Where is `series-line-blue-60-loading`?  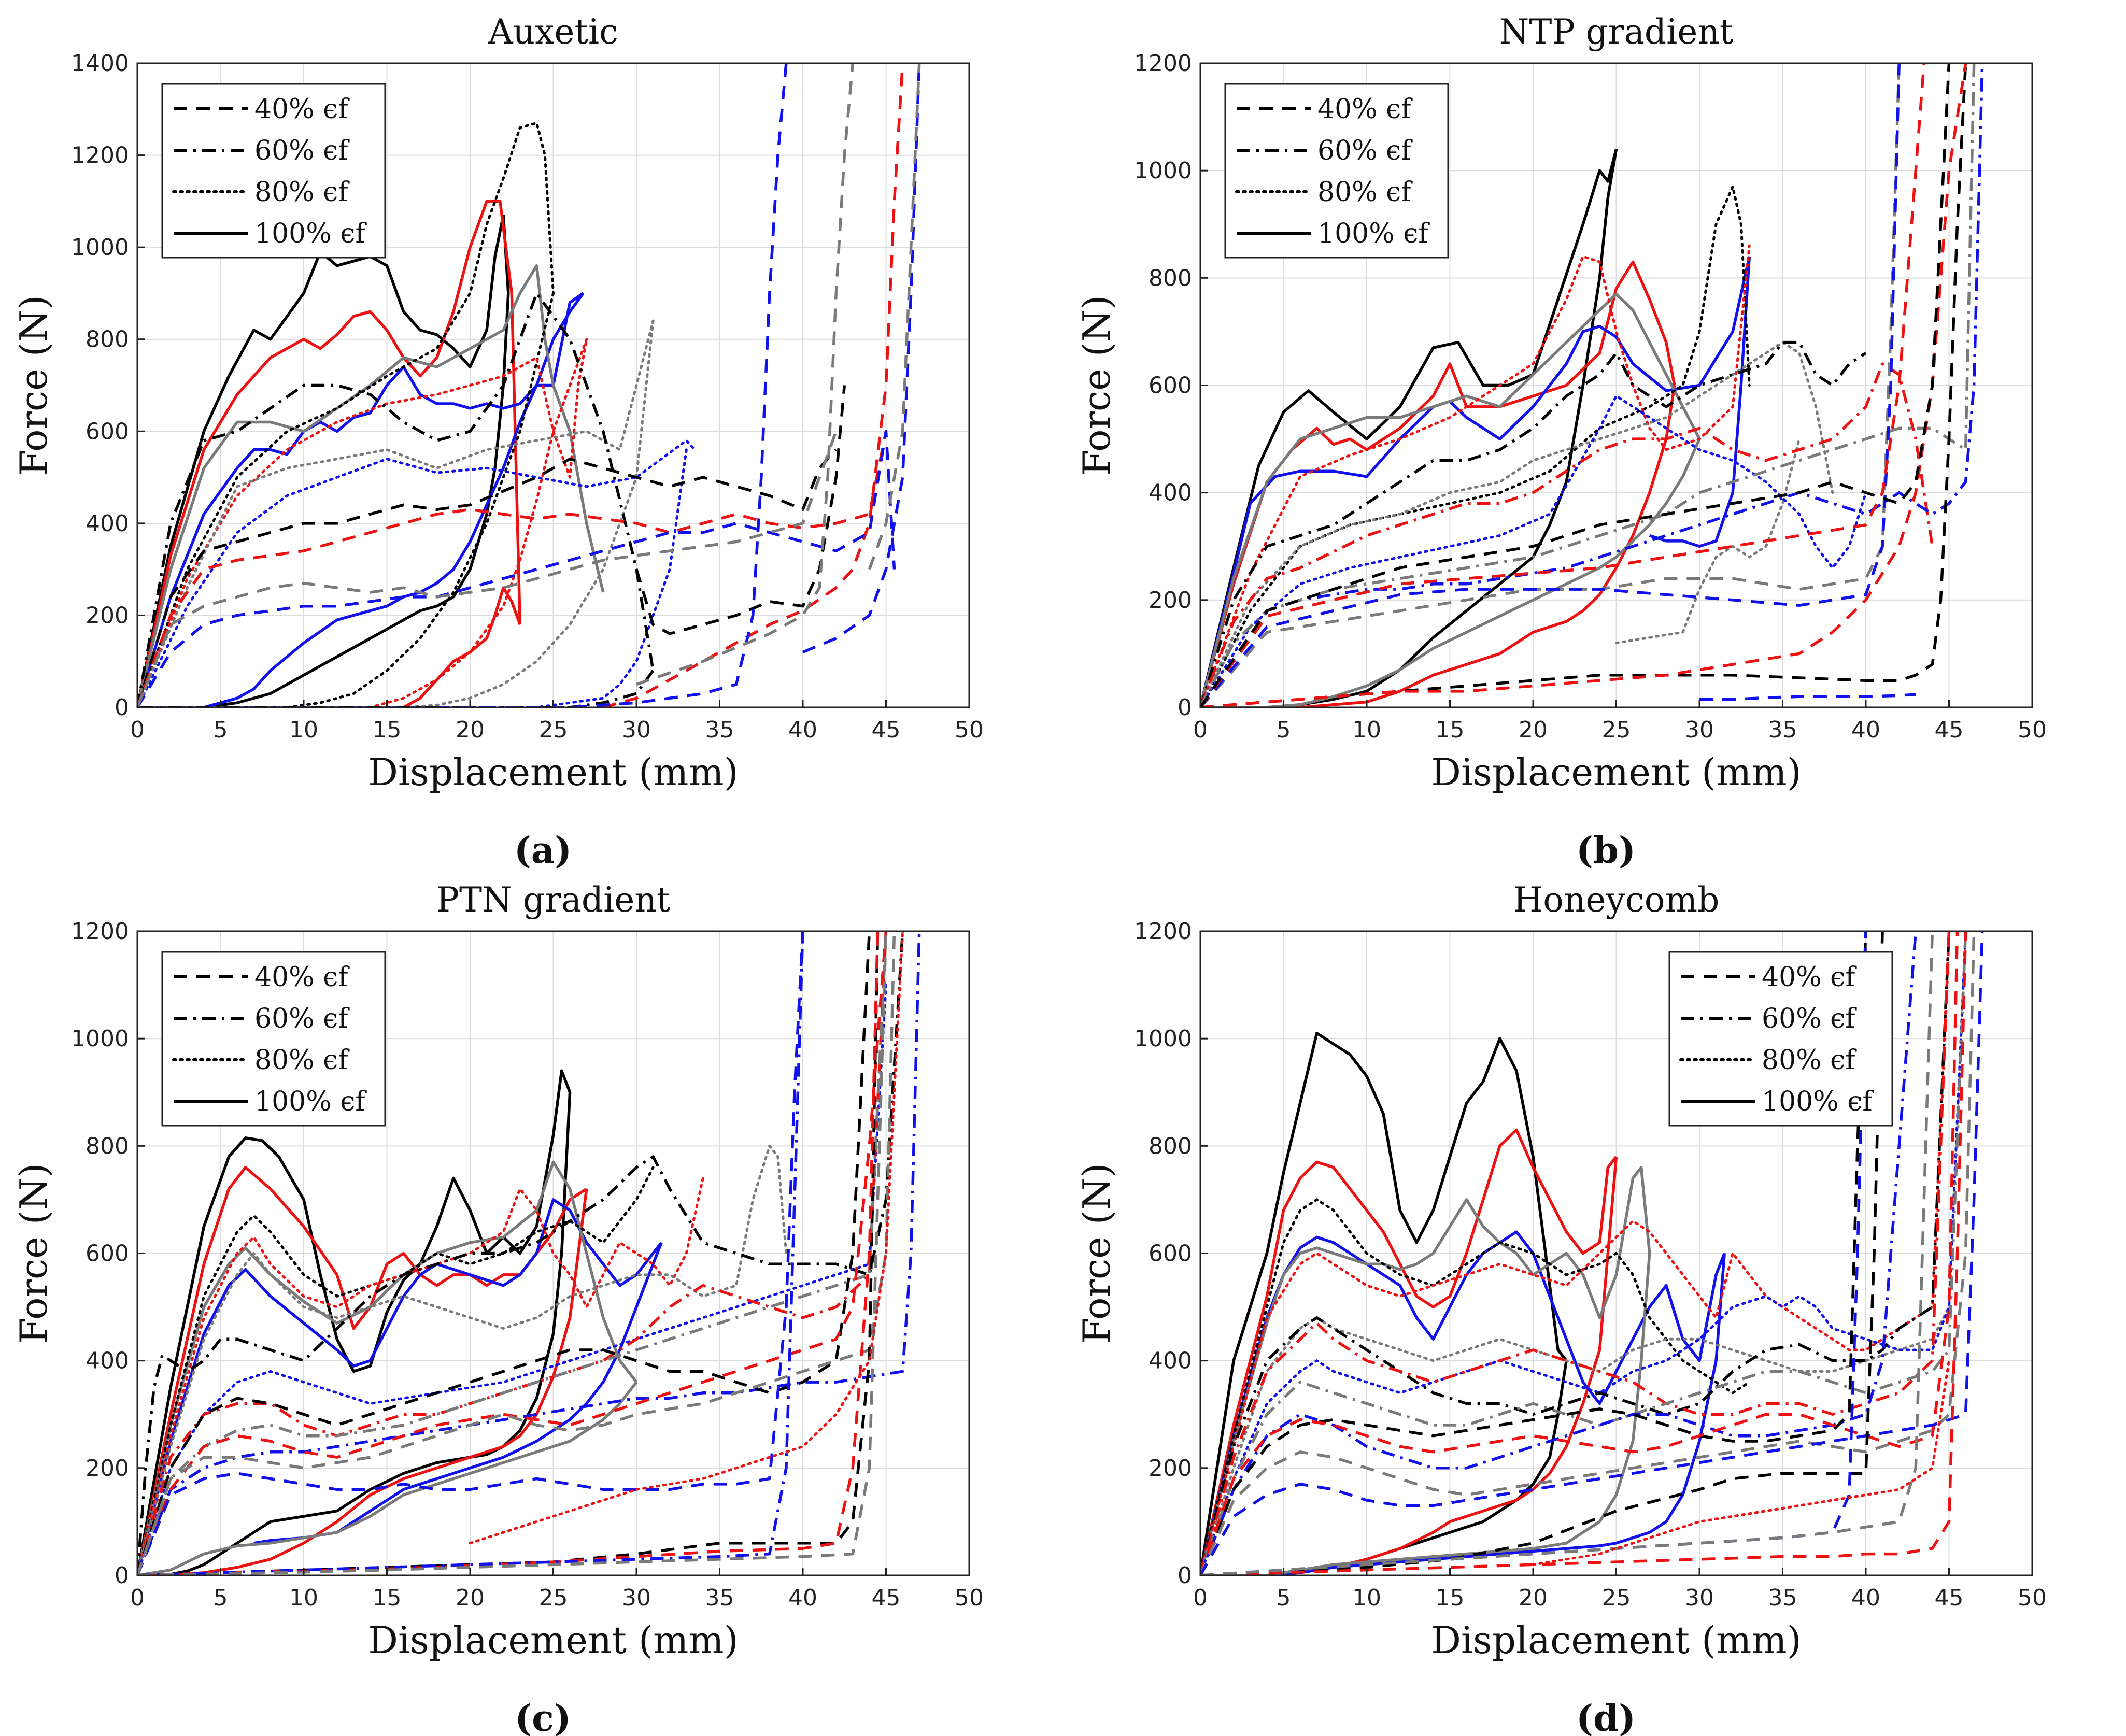
series-line-blue-60-loading is located at coordinates (1592, 385).